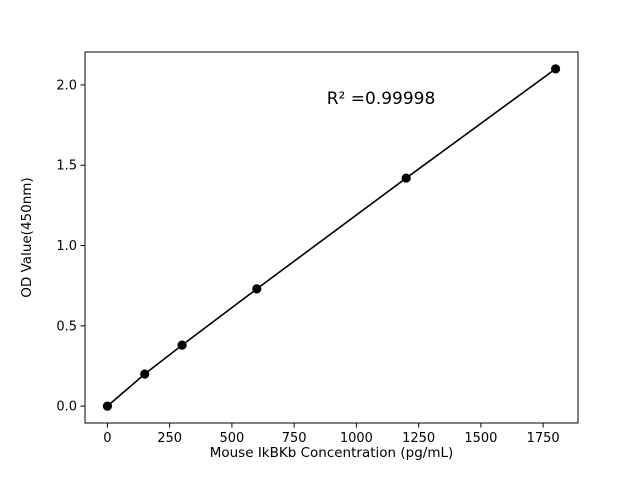 Image resolution: width=640 pixels, height=480 pixels. What do you see at coordinates (294, 438) in the screenshot?
I see `x-tick-label: 750` at bounding box center [294, 438].